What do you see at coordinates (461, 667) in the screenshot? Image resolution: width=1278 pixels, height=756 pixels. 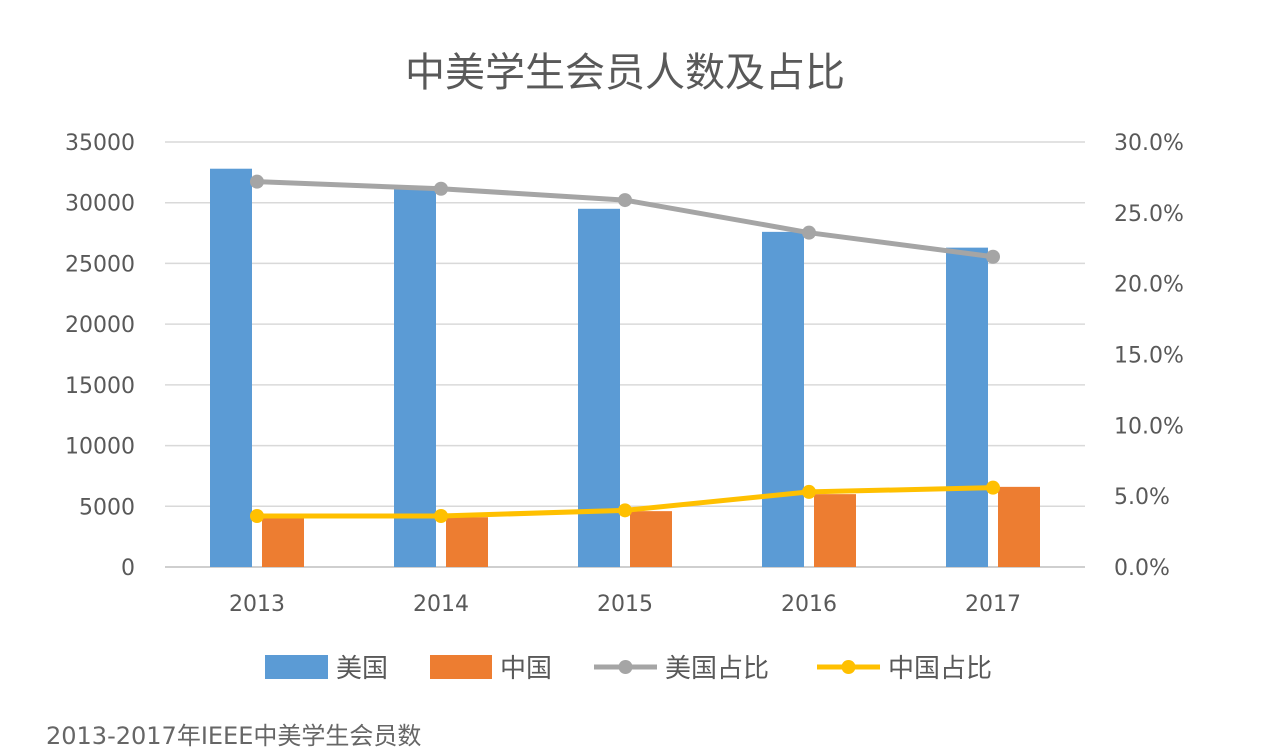 I see `legend-swatch-cn` at bounding box center [461, 667].